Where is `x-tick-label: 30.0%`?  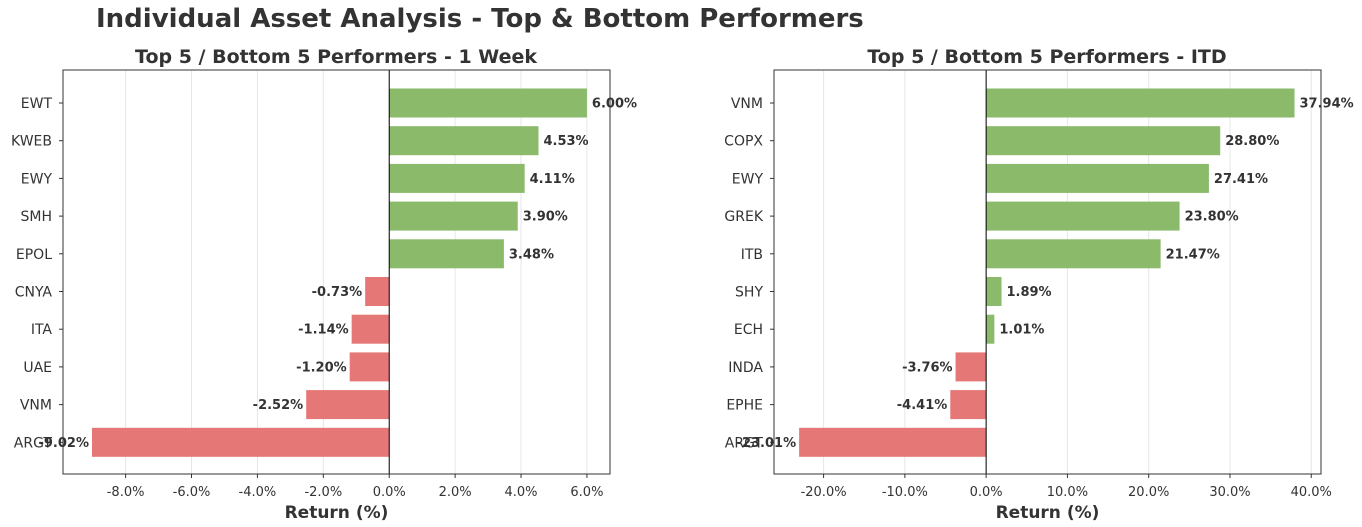 x-tick-label: 30.0% is located at coordinates (1229, 492).